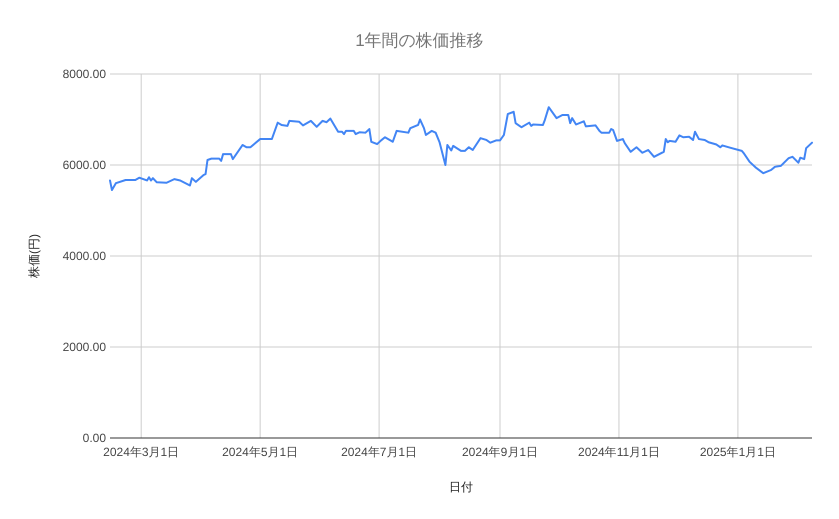 This screenshot has width=839, height=519. I want to click on x-tick-label: 2024年7月1日, so click(379, 452).